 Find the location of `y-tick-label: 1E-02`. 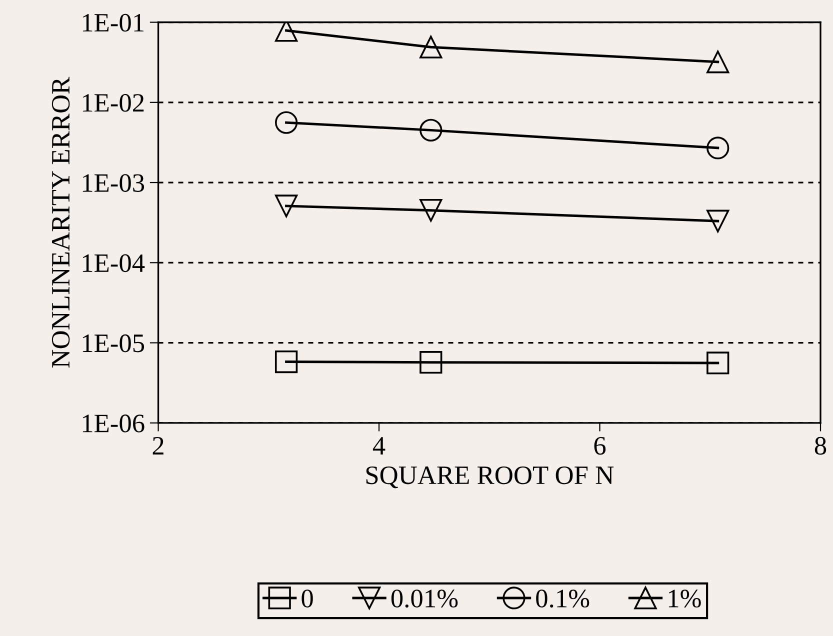

y-tick-label: 1E-02 is located at coordinates (113, 103).